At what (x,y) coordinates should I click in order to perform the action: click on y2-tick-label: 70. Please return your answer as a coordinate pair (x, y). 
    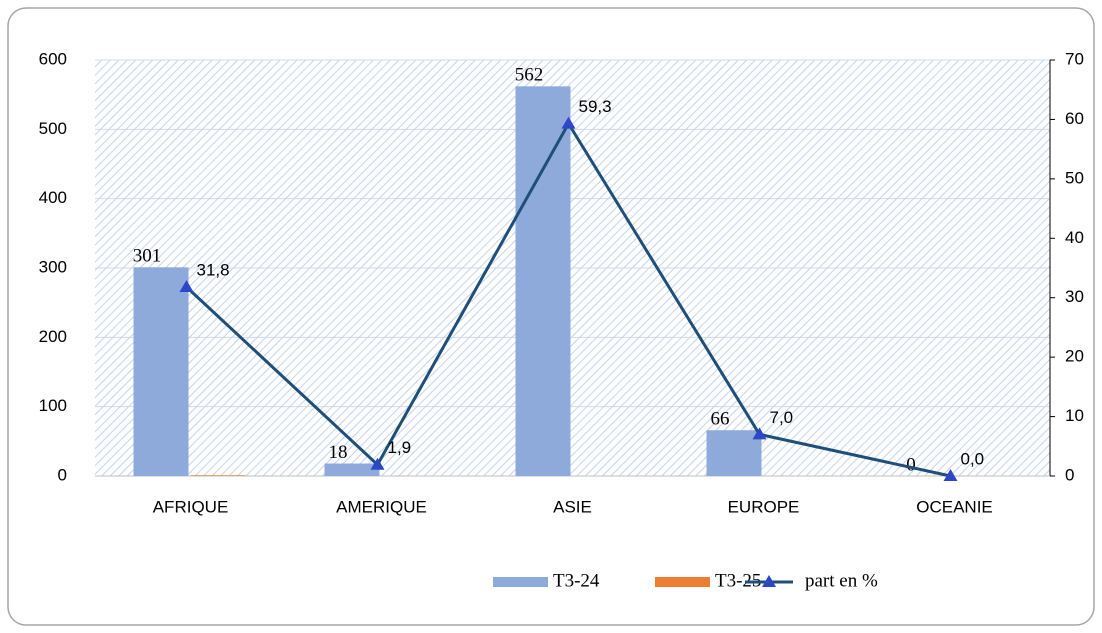
    Looking at the image, I should click on (1074, 58).